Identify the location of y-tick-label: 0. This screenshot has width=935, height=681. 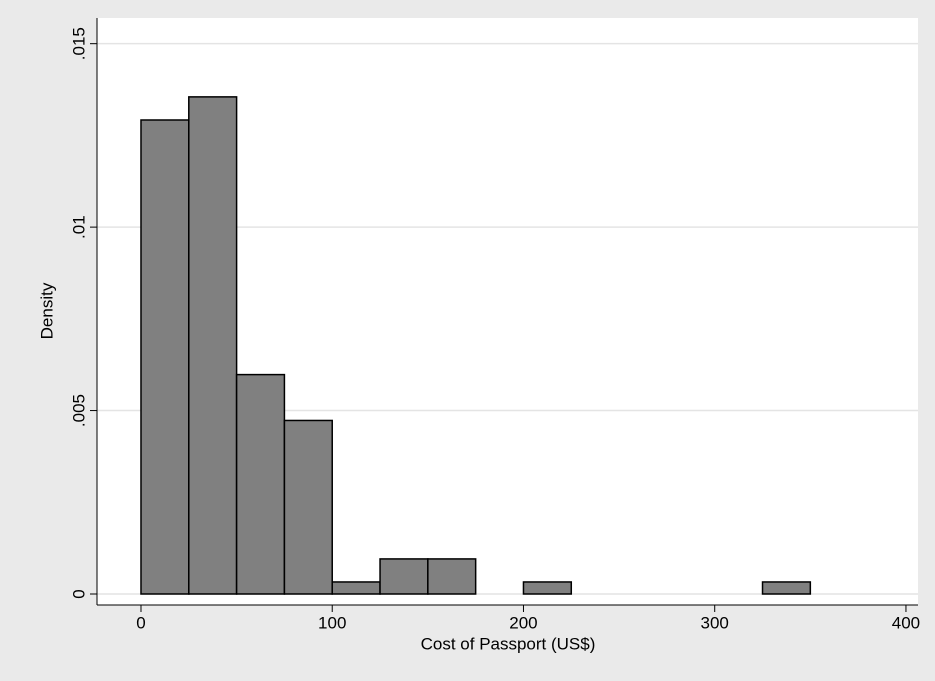
(78, 593).